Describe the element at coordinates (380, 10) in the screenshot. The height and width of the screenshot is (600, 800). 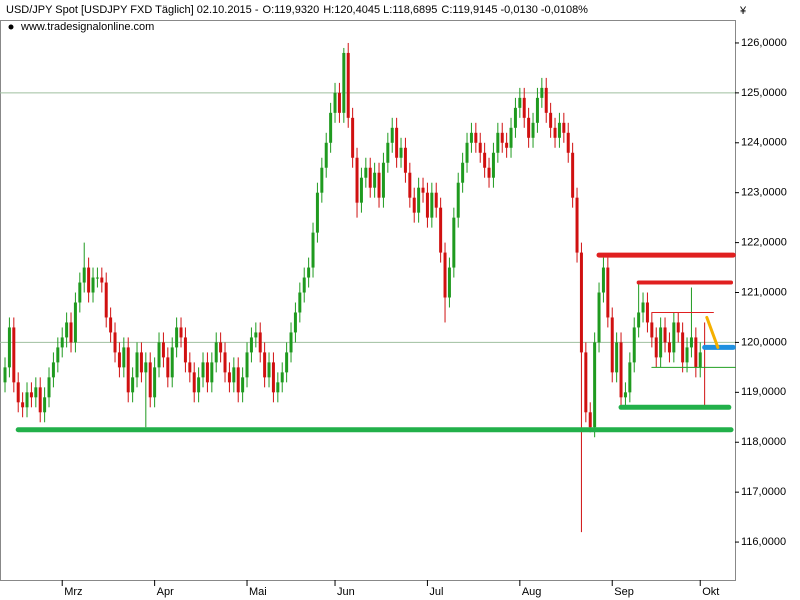
I see `title-part: H:120,4045 L:118,6895` at that location.